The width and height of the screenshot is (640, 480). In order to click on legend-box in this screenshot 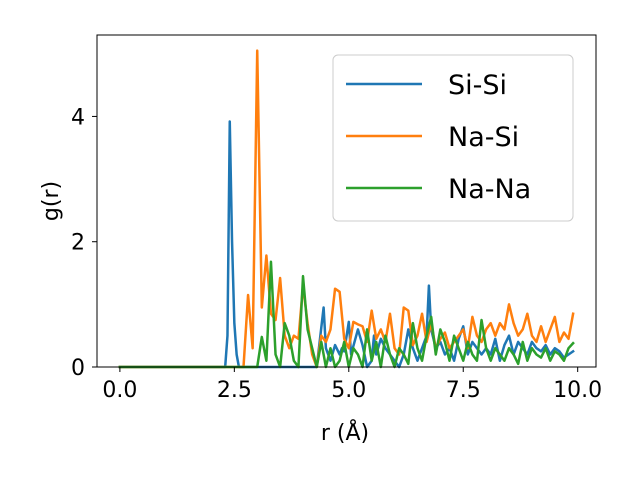, I will do `click(453, 138)`.